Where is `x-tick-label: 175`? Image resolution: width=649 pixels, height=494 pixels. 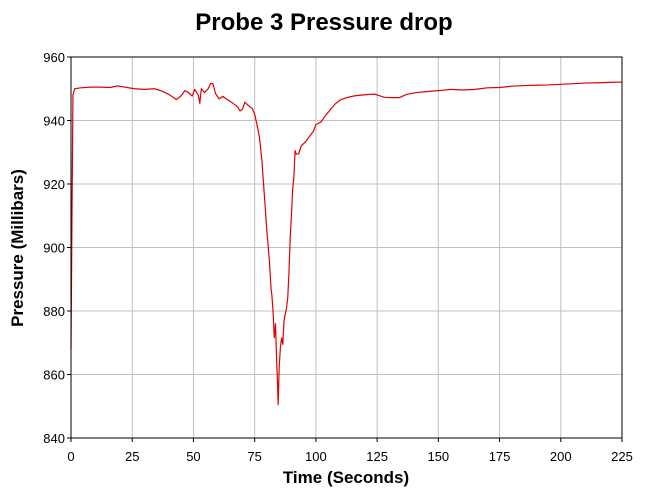
x-tick-label: 175 is located at coordinates (500, 456).